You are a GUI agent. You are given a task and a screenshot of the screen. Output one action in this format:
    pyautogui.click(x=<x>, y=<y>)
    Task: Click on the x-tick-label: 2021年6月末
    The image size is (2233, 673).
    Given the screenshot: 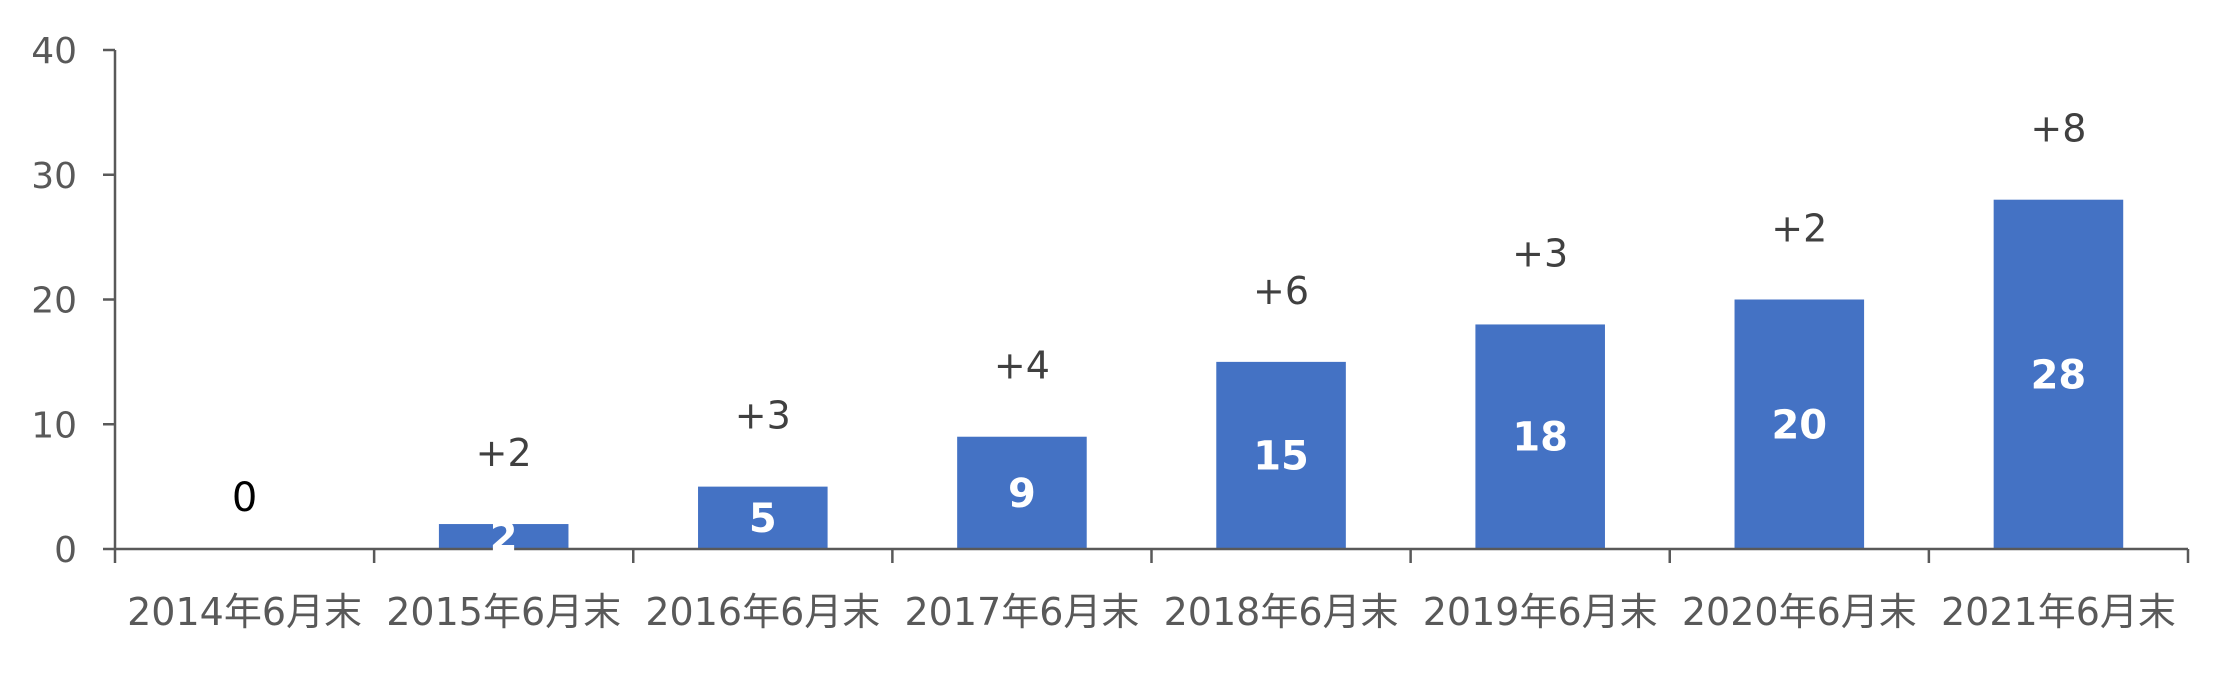 What is the action you would take?
    pyautogui.click(x=2058, y=612)
    